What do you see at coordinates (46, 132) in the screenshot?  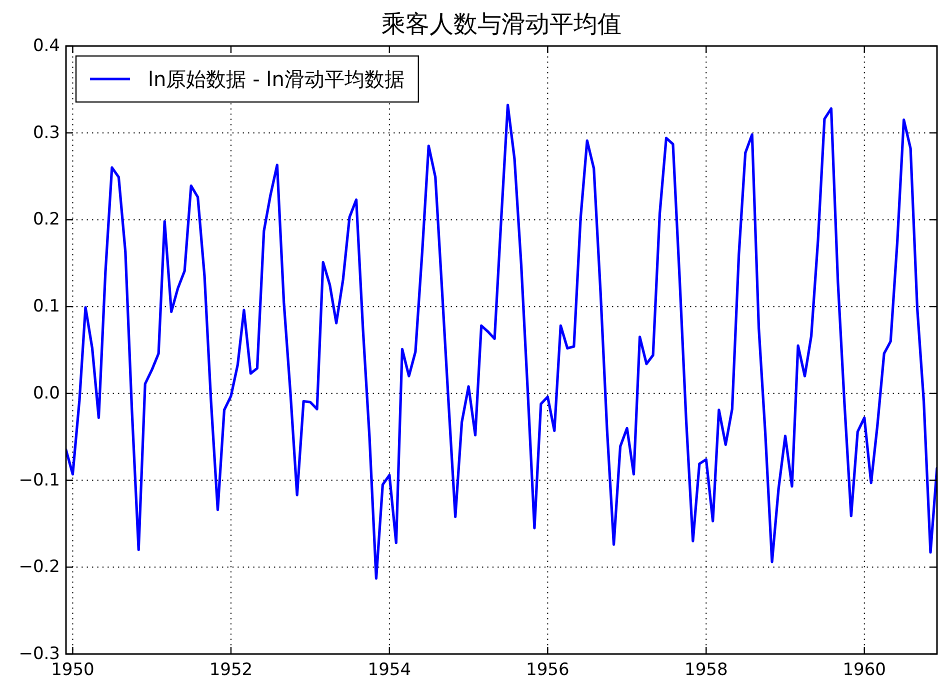 I see `y-tick-label: 0.3` at bounding box center [46, 132].